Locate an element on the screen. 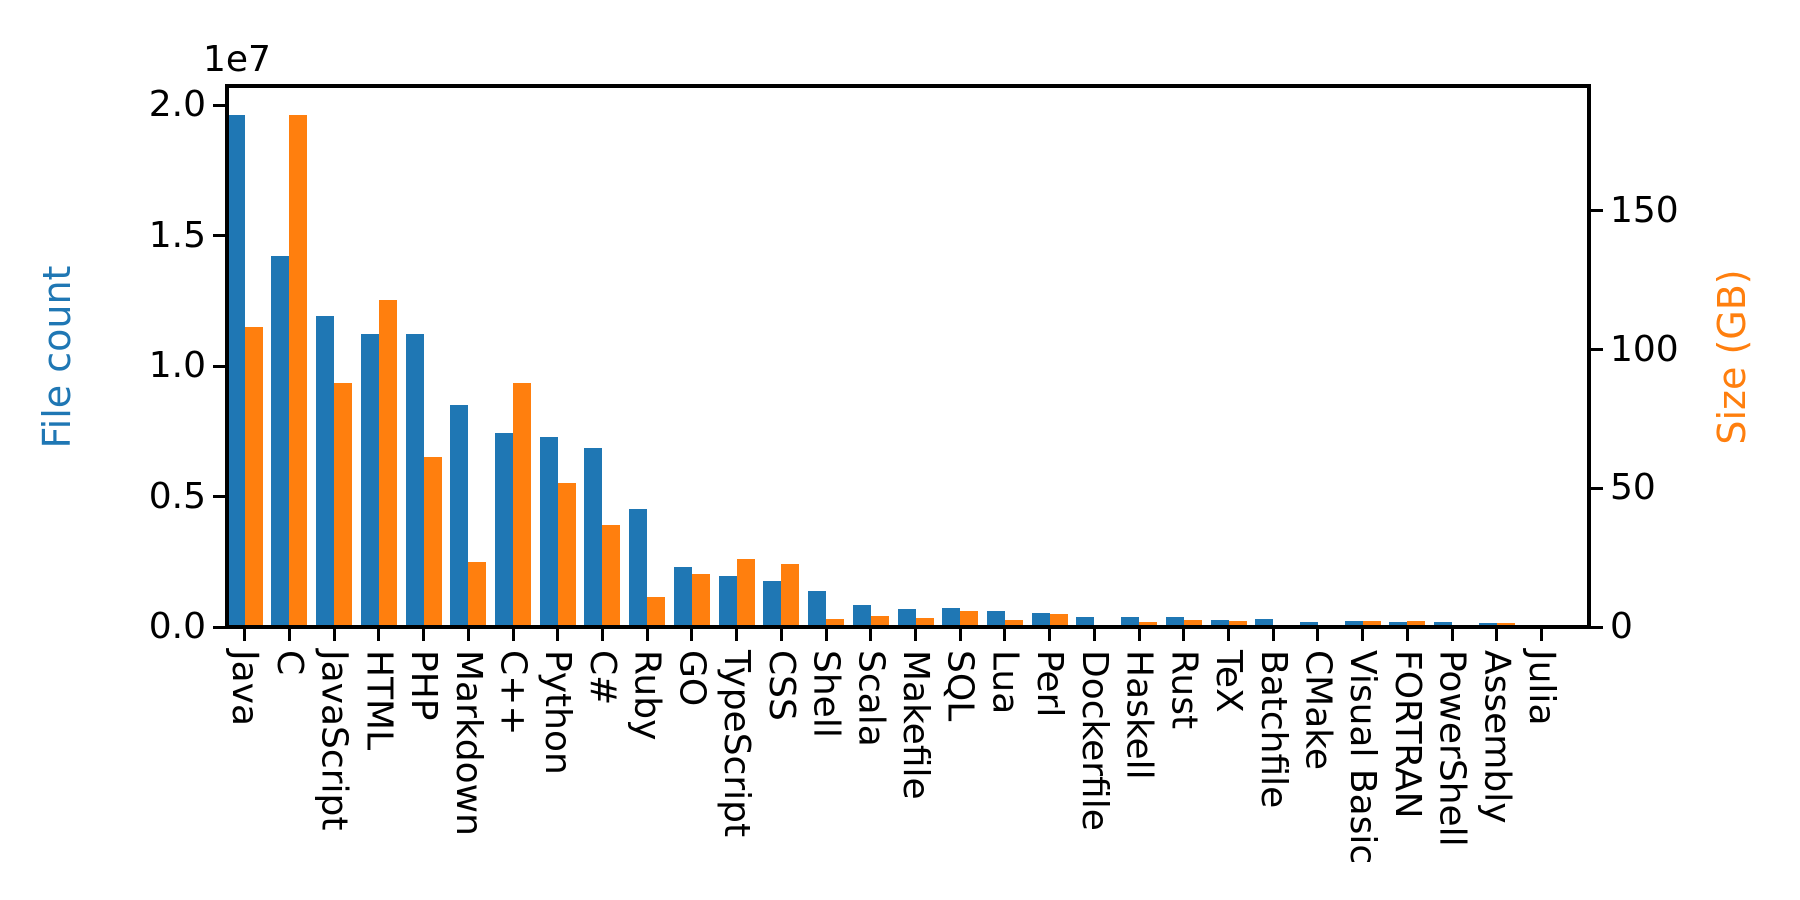 The image size is (1800, 900). bar-size-gb-CSS is located at coordinates (790, 595).